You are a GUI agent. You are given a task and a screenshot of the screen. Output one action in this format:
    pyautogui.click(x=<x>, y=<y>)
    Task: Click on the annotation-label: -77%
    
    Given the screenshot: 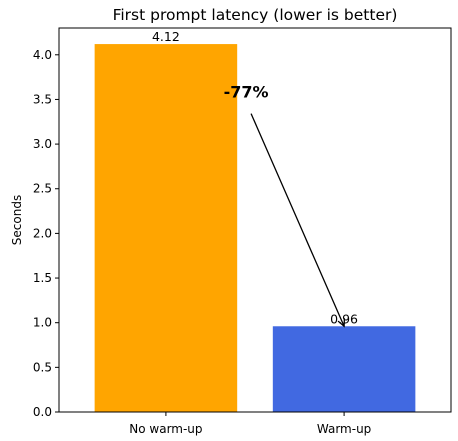 What is the action you would take?
    pyautogui.click(x=246, y=92)
    